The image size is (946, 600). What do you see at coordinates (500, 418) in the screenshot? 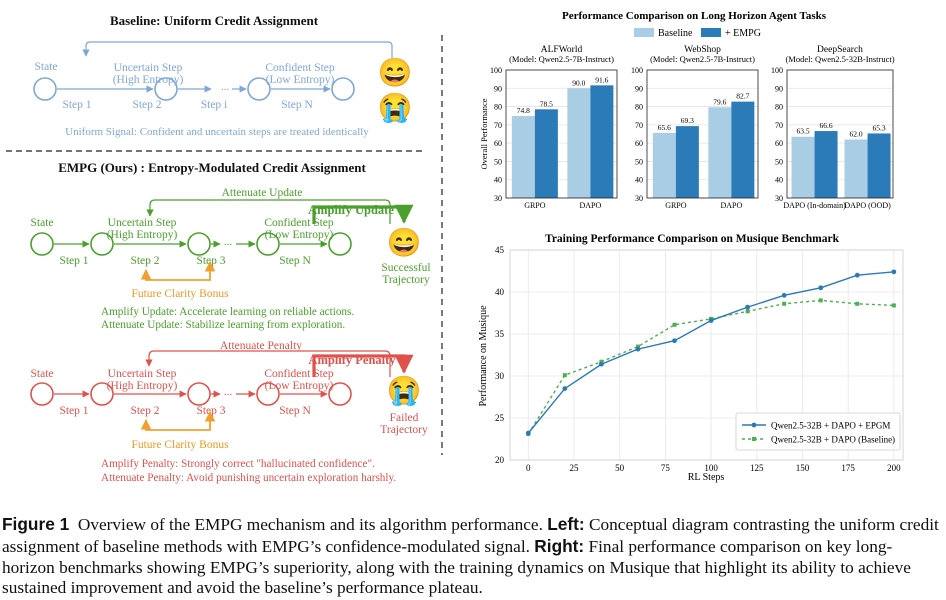
I see `y-tick-label: 25` at bounding box center [500, 418].